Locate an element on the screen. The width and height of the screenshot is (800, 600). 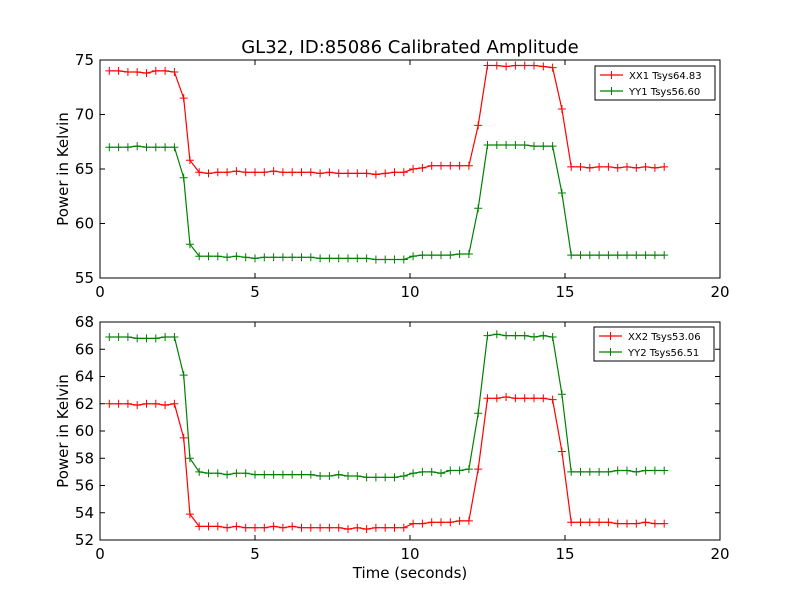
figure-title: GL32, ID:85086 Calibrated Amplitude is located at coordinates (410, 47).